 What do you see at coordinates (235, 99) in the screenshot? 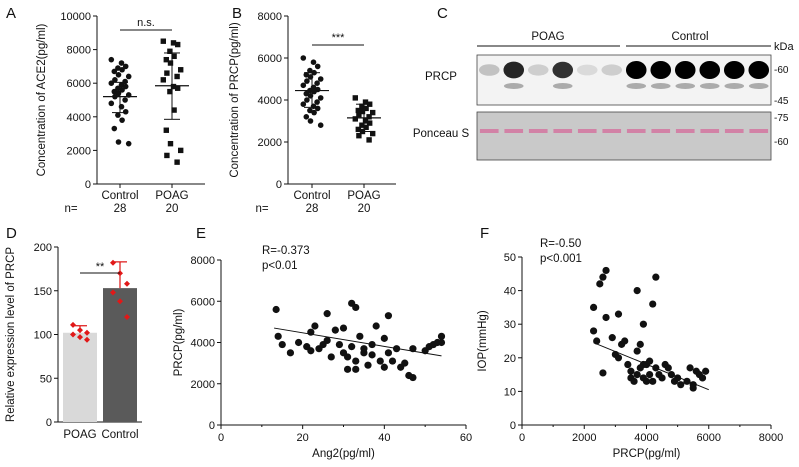
I see `y-axis-label: Concentration of PRCP(pg/ml)` at bounding box center [235, 99].